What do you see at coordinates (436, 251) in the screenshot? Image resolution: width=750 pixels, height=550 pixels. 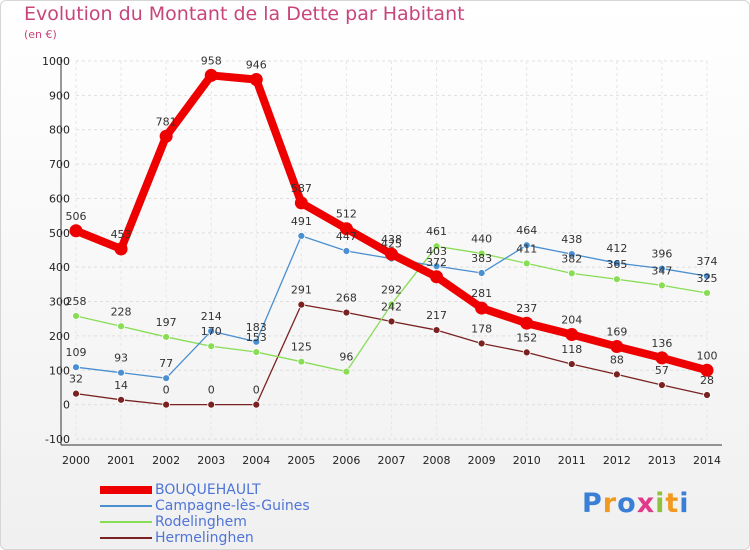 I see `data-label: 403` at bounding box center [436, 251].